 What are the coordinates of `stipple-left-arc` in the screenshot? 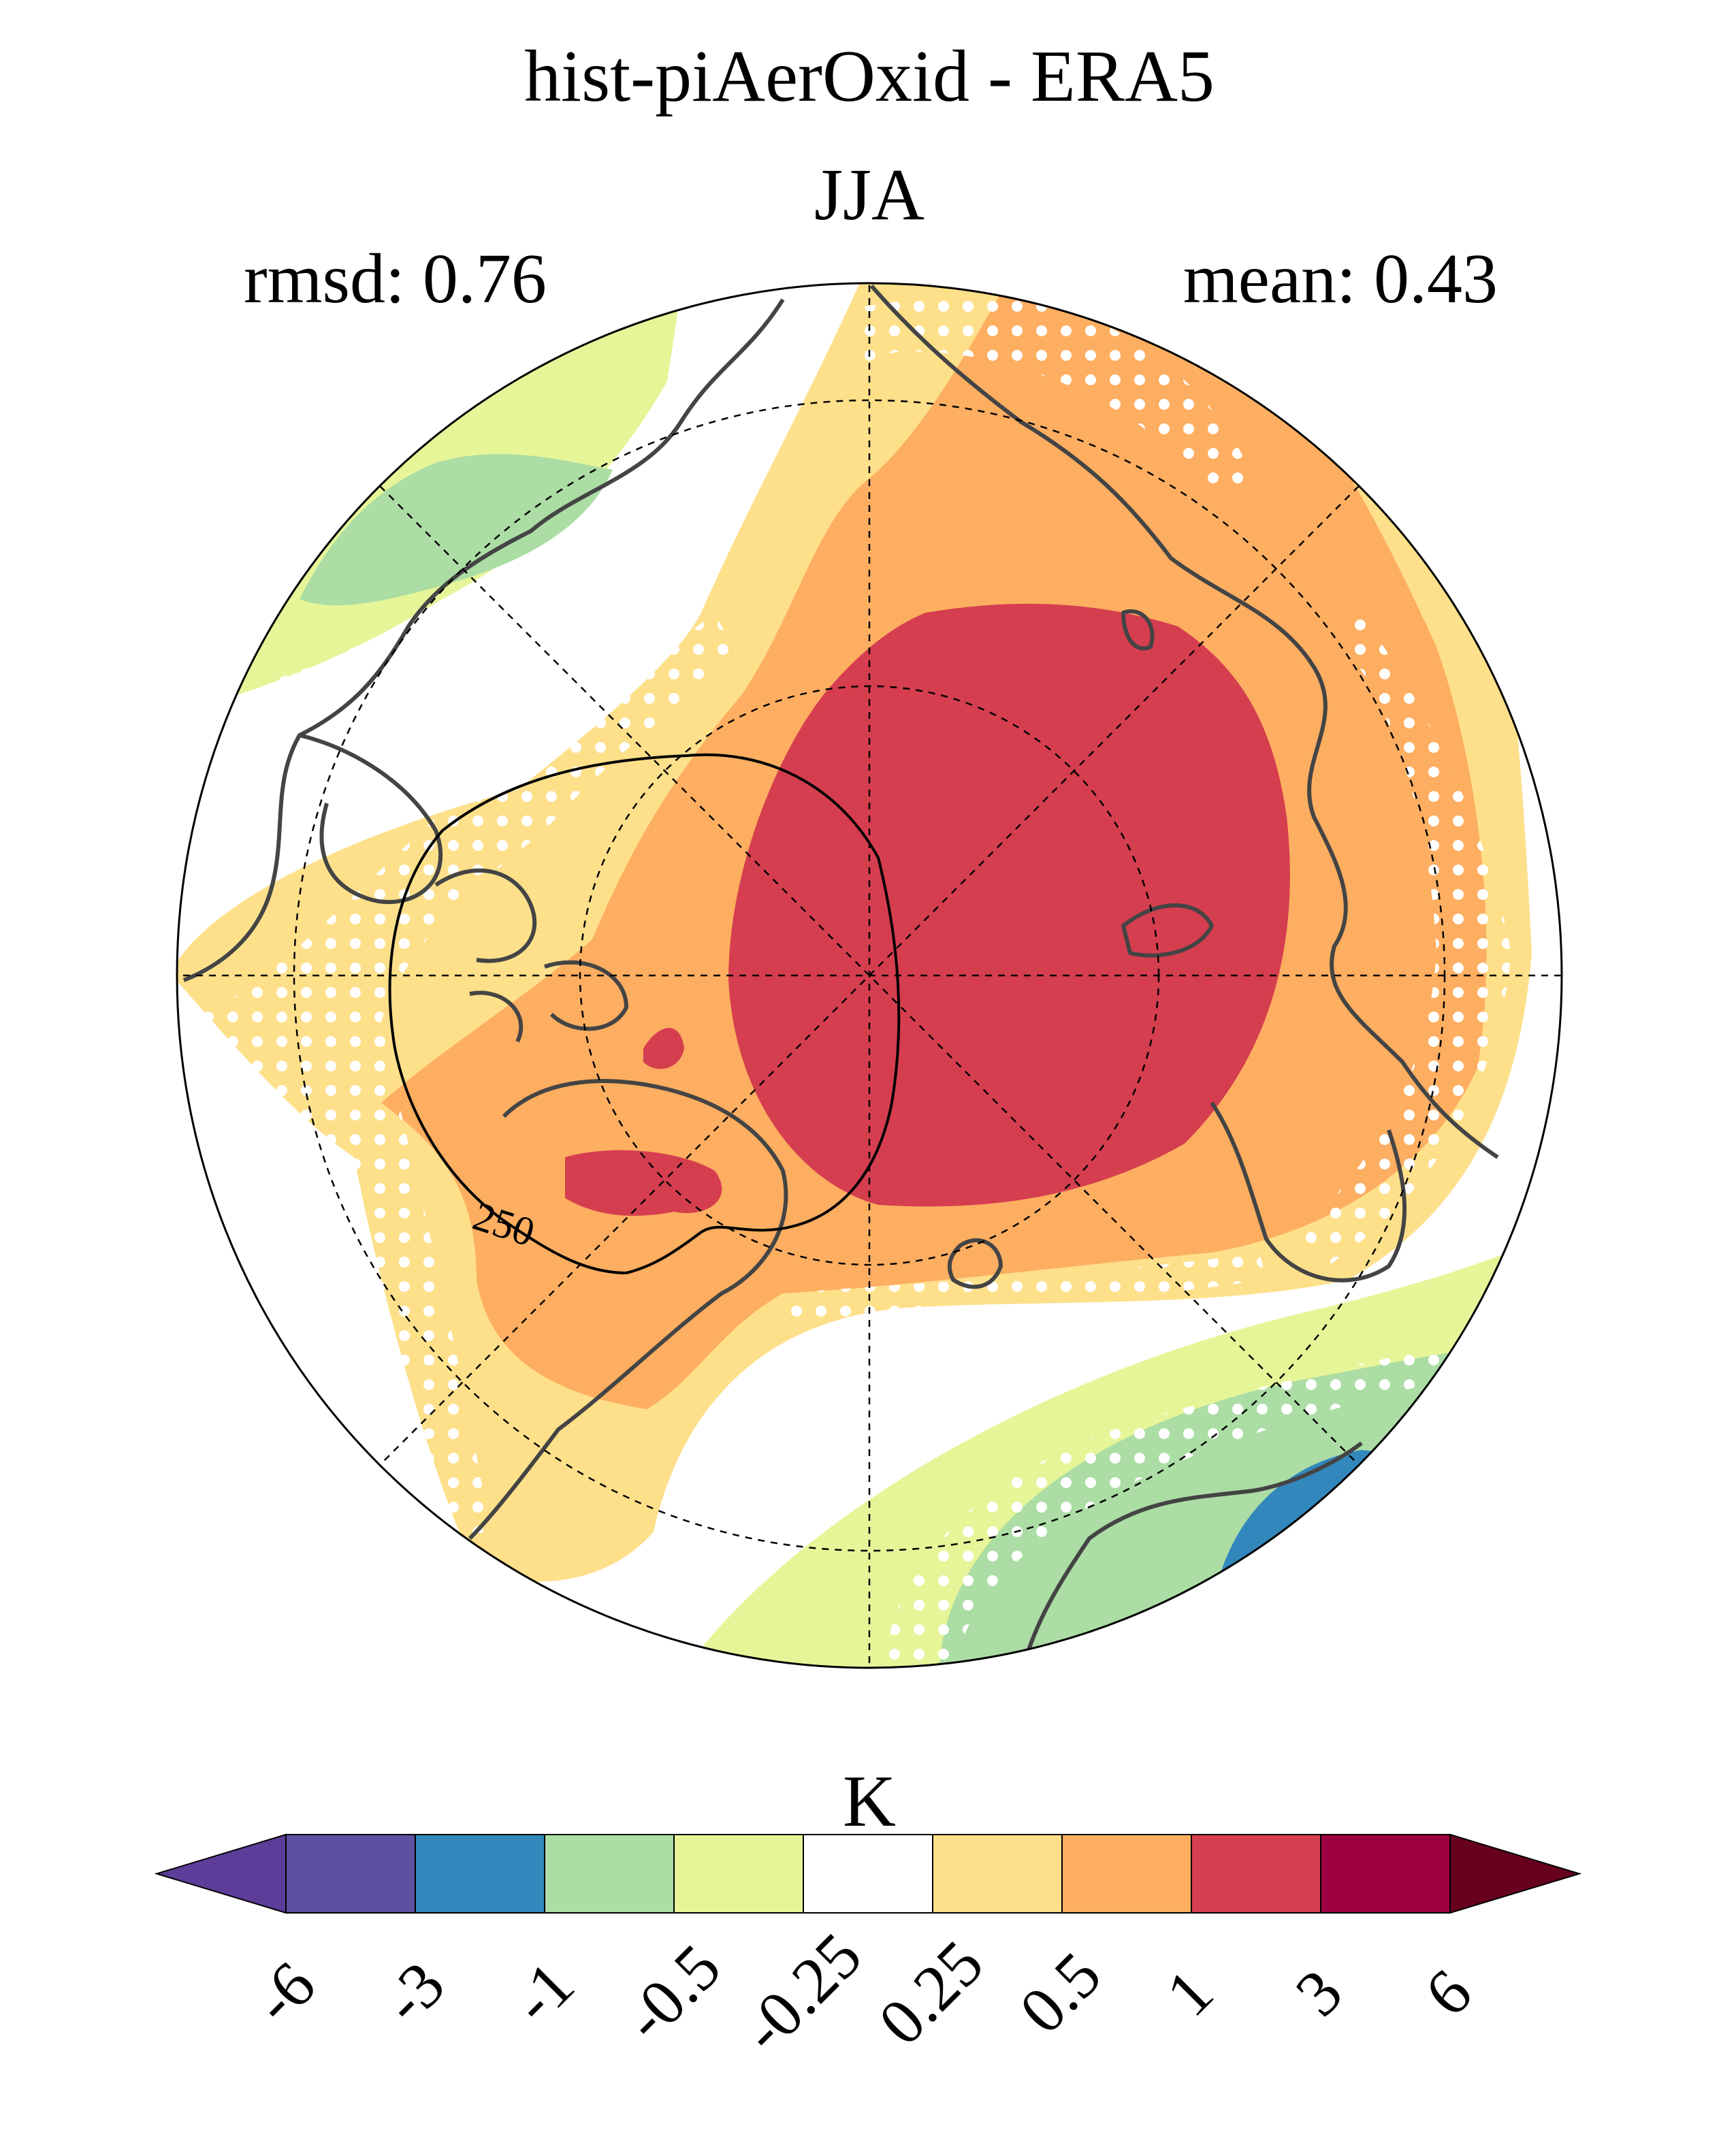 It's located at (456, 1075).